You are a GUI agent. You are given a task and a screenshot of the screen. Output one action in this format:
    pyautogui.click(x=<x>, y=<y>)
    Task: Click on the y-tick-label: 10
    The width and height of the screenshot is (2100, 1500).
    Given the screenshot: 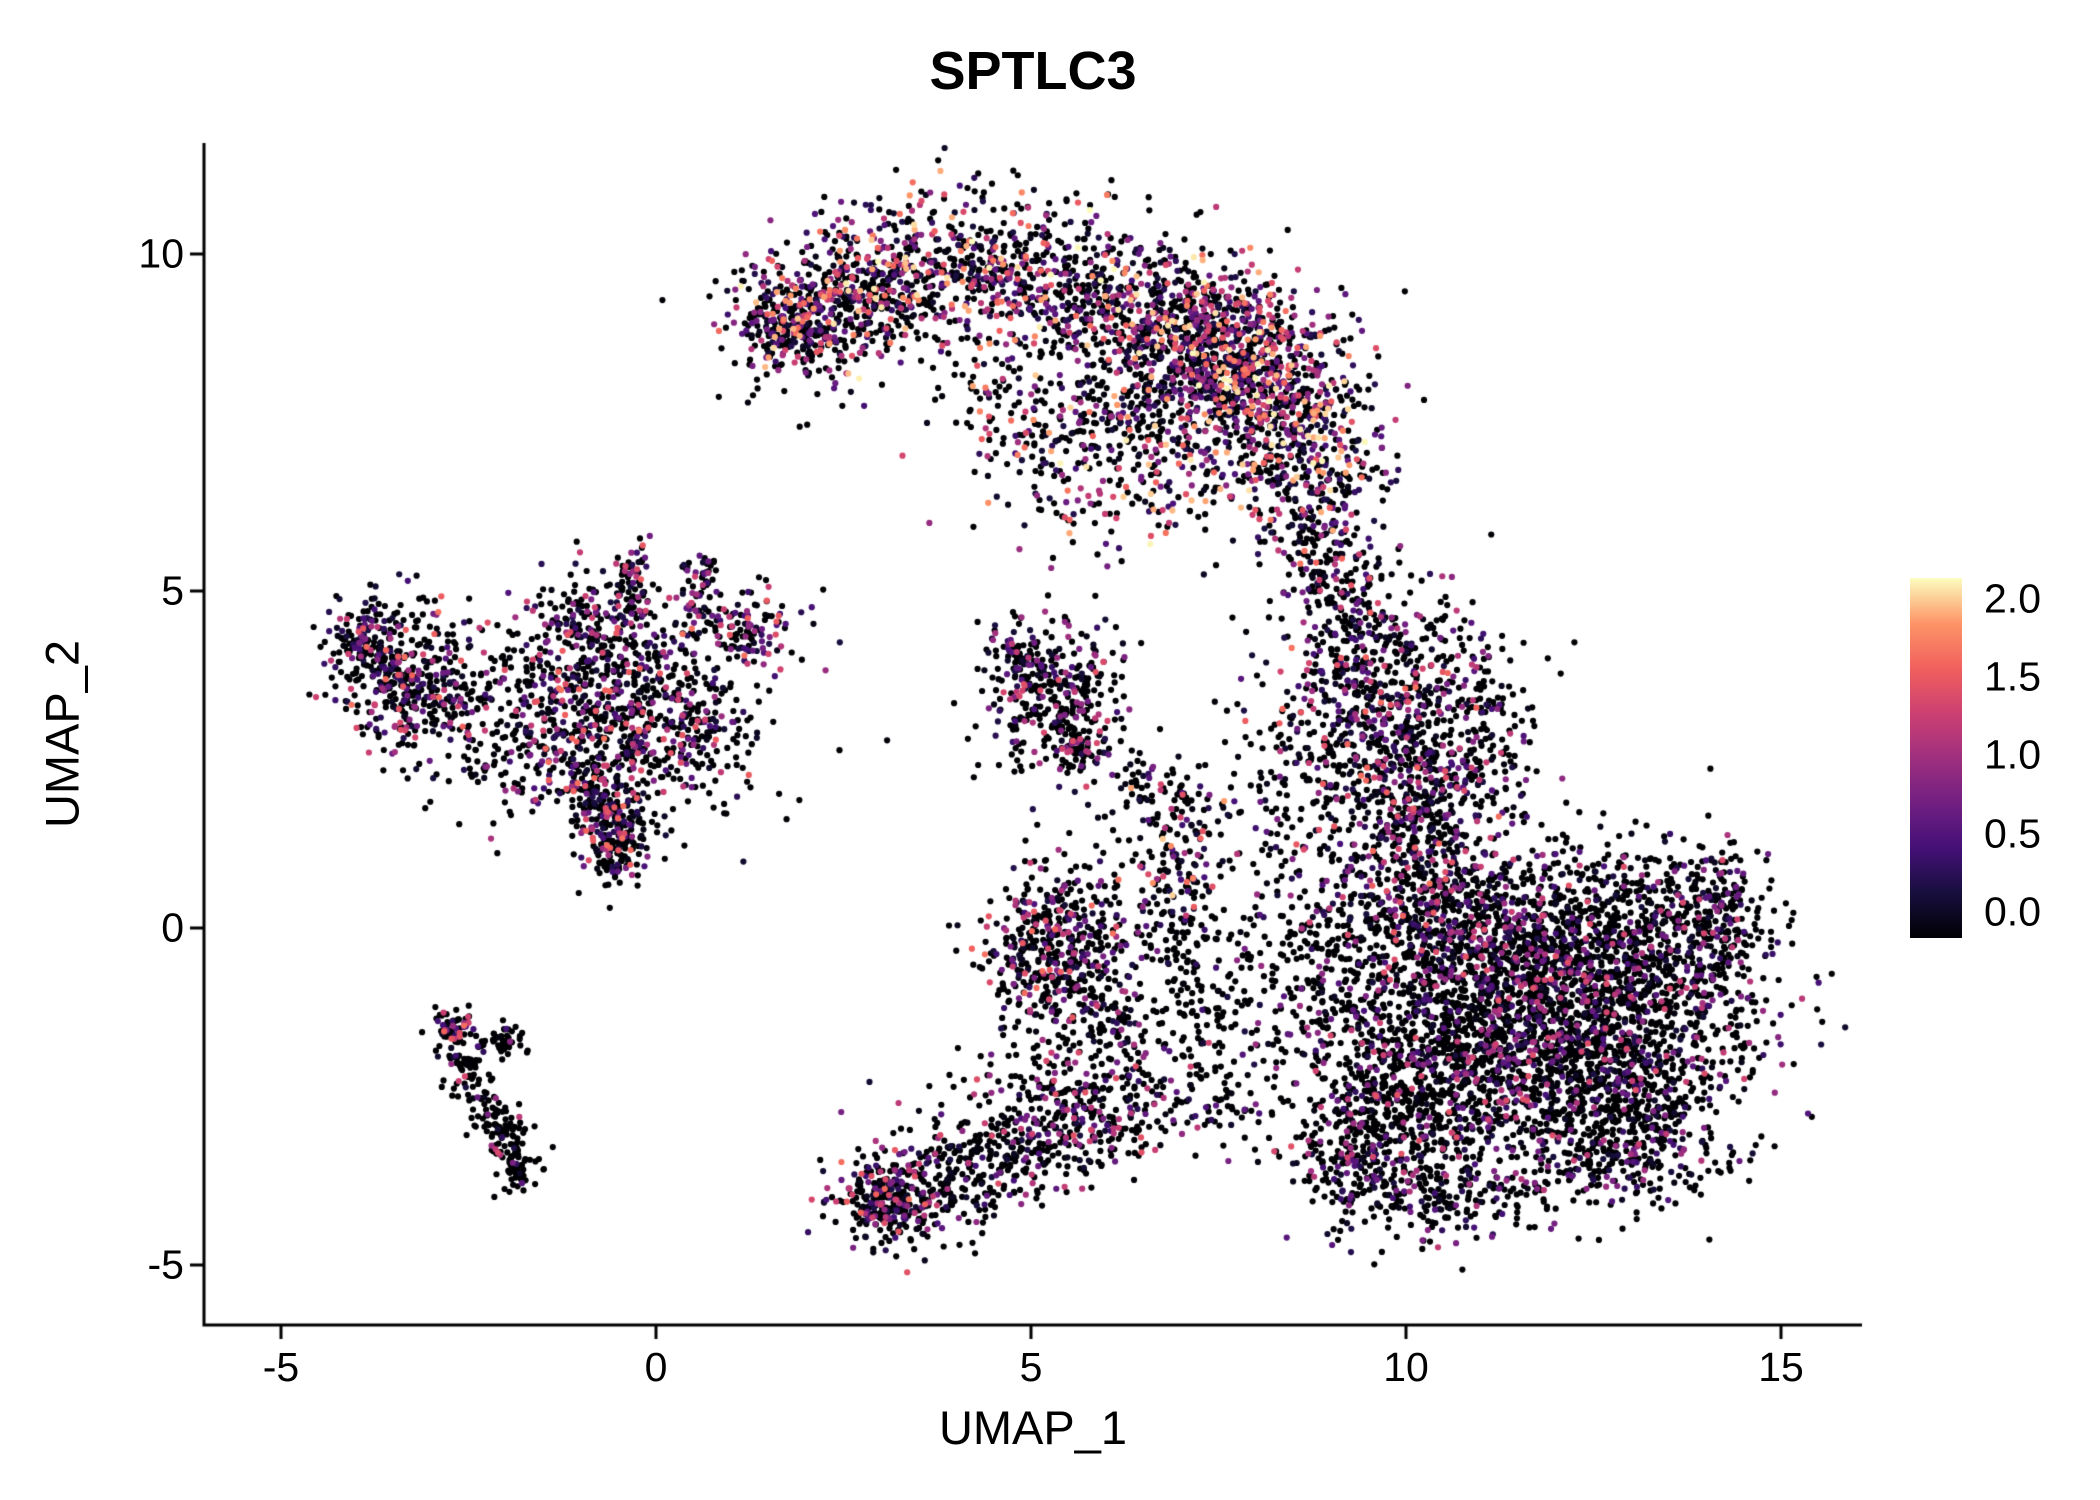 What is the action you would take?
    pyautogui.click(x=161, y=253)
    